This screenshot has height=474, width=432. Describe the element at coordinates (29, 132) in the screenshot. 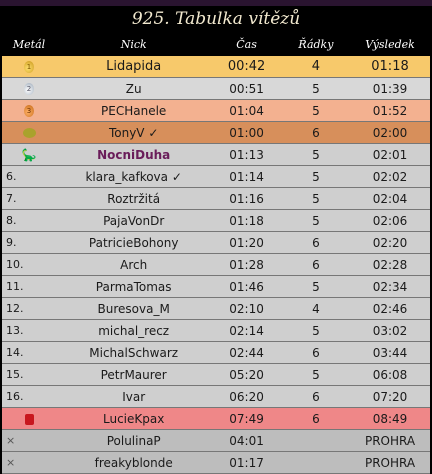

I see `rank-cell` at that location.